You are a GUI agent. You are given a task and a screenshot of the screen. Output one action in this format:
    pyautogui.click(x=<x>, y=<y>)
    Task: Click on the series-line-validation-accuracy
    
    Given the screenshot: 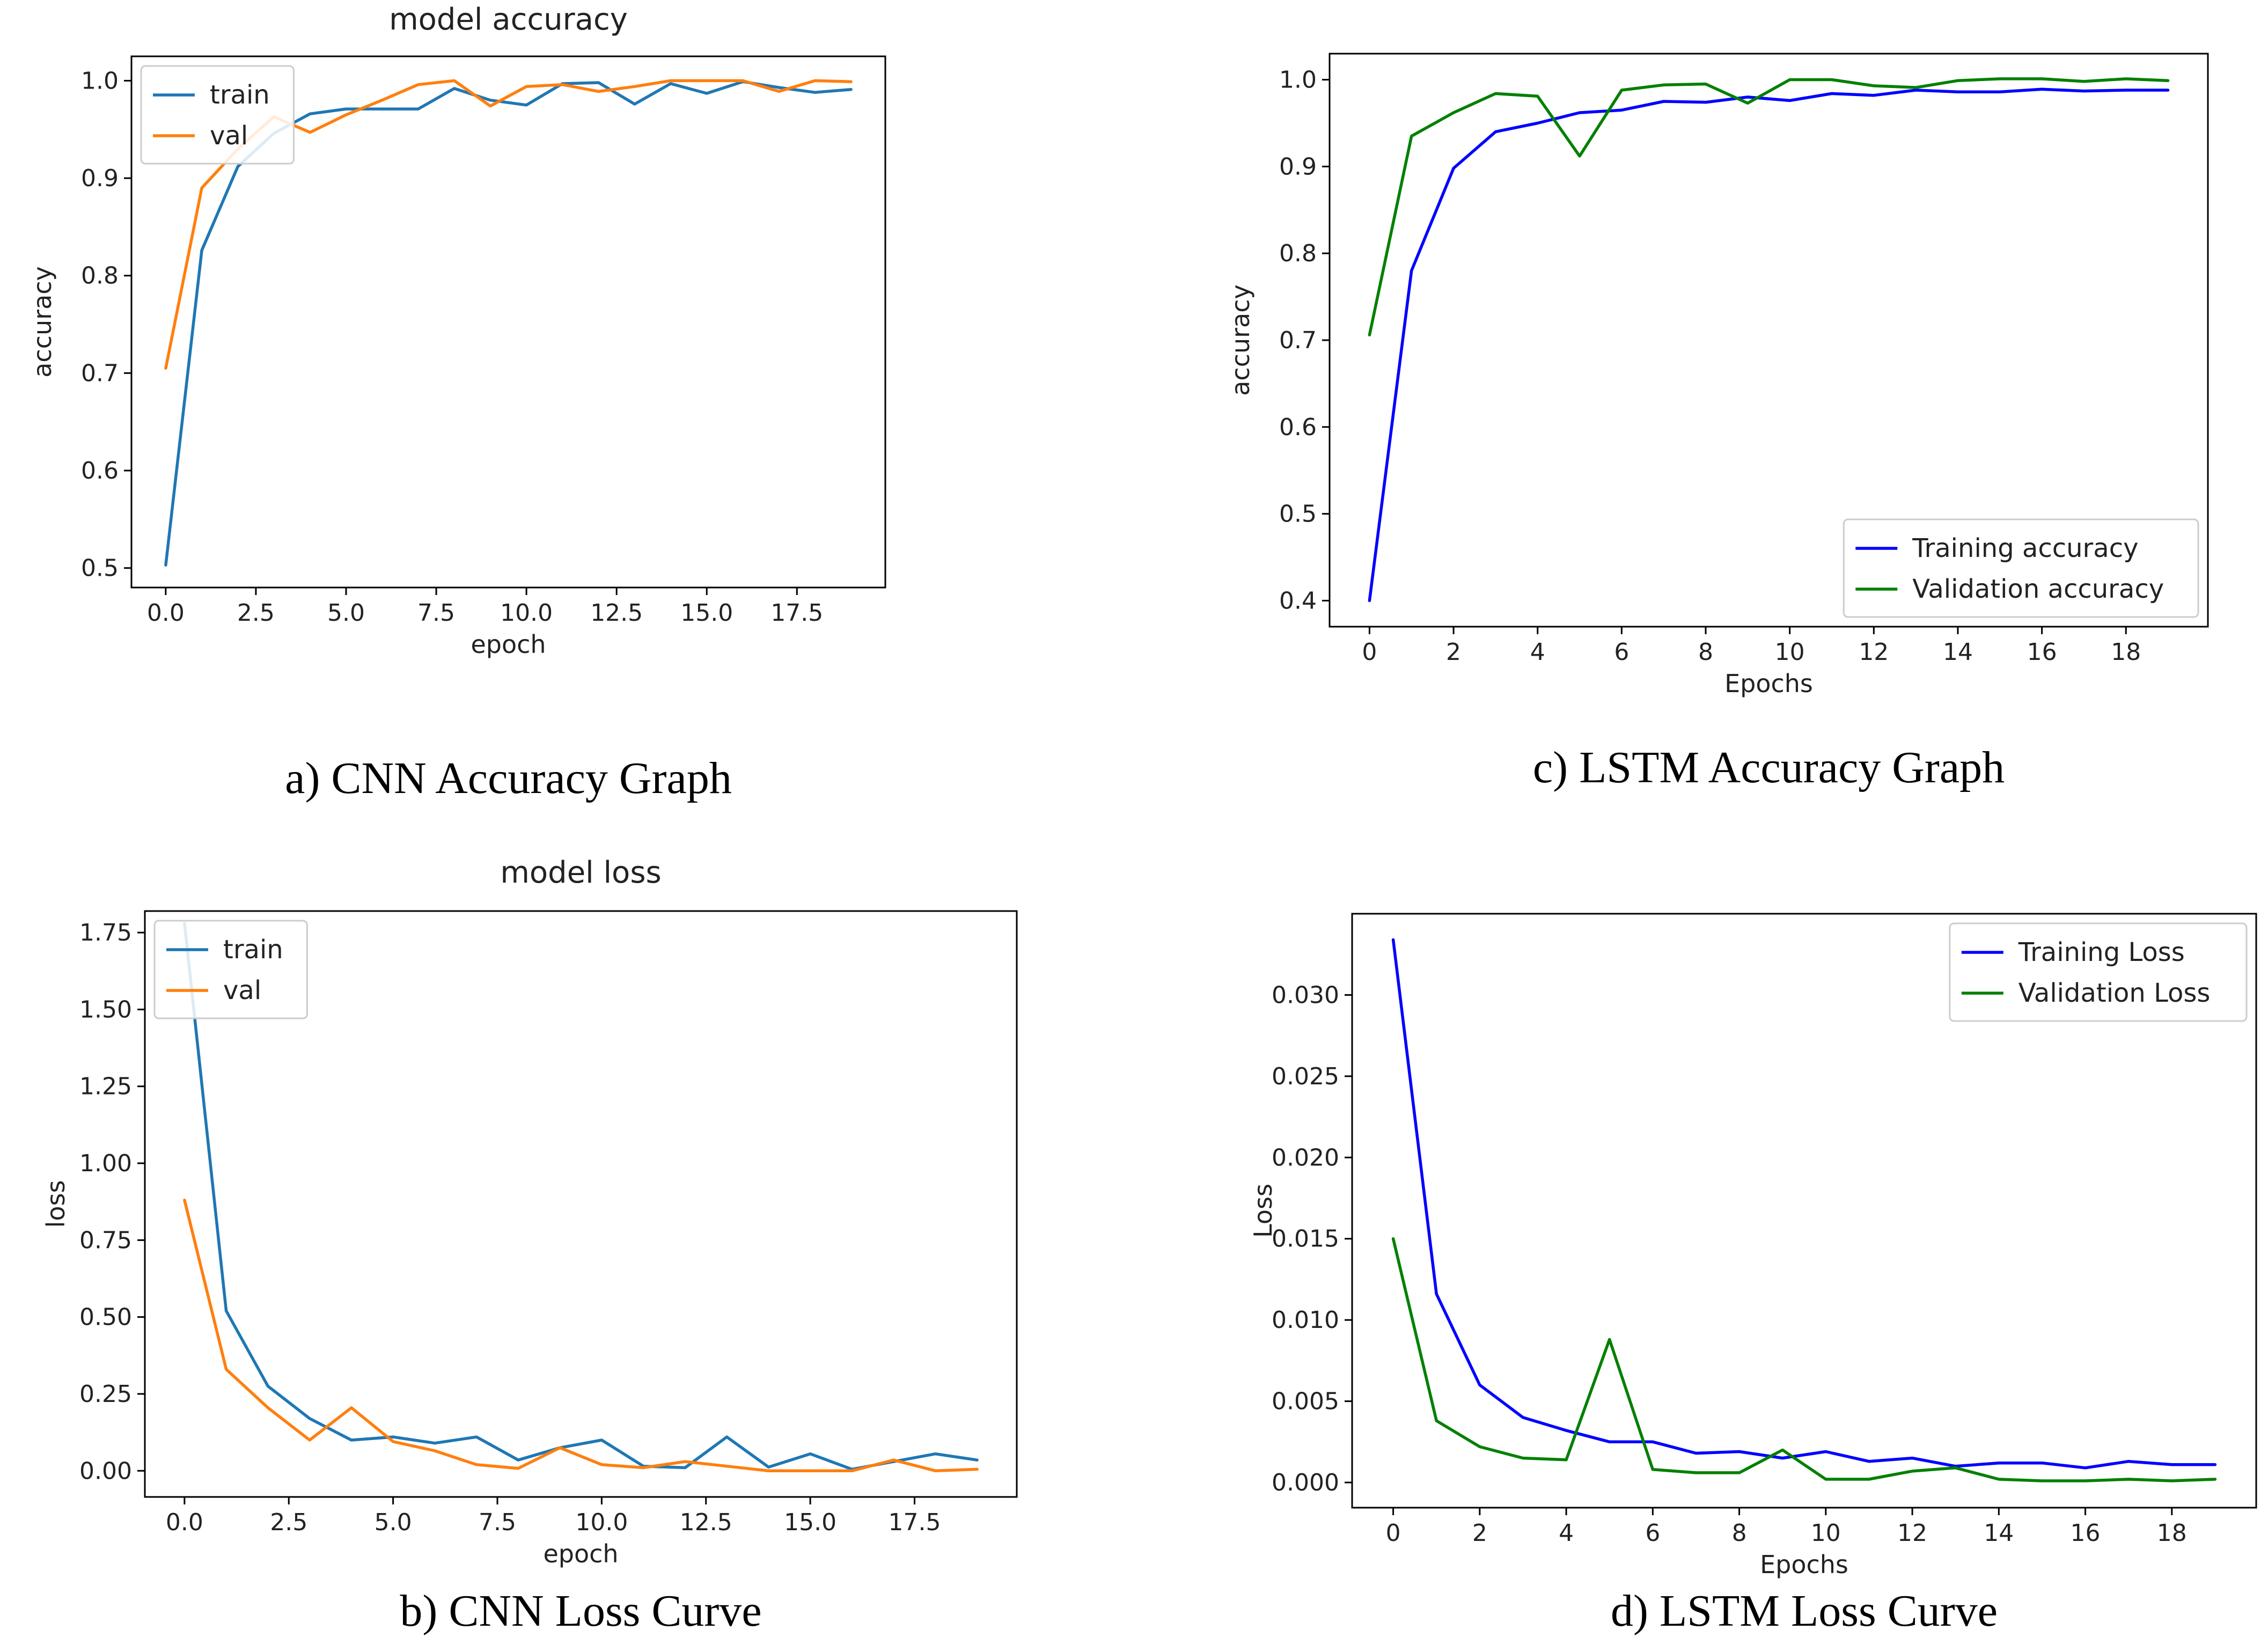 What is the action you would take?
    pyautogui.click(x=1769, y=207)
    